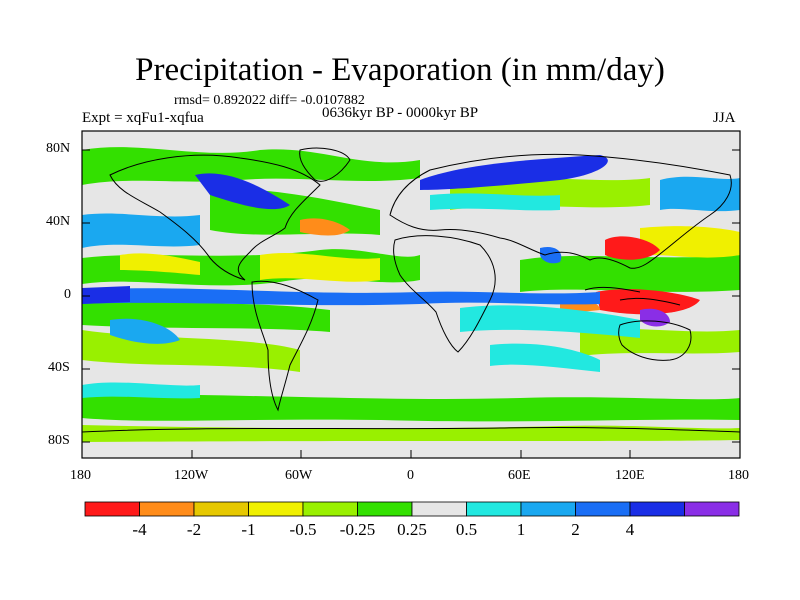 This screenshot has width=800, height=600. Describe the element at coordinates (299, 475) in the screenshot. I see `lon-label: 60W` at that location.